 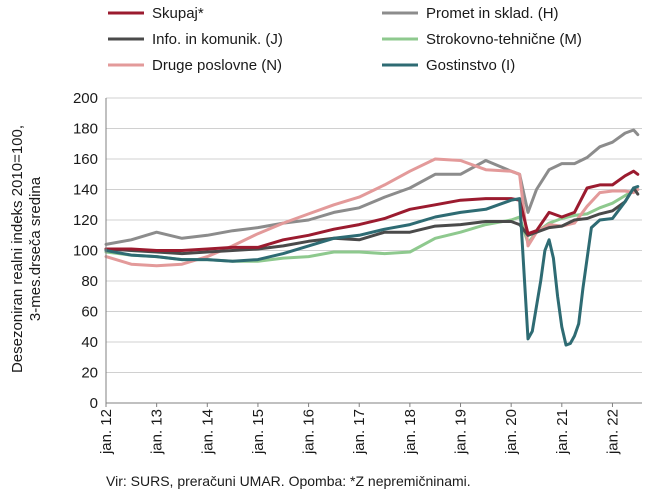 What do you see at coordinates (94, 403) in the screenshot?
I see `y-tick-label: 0` at bounding box center [94, 403].